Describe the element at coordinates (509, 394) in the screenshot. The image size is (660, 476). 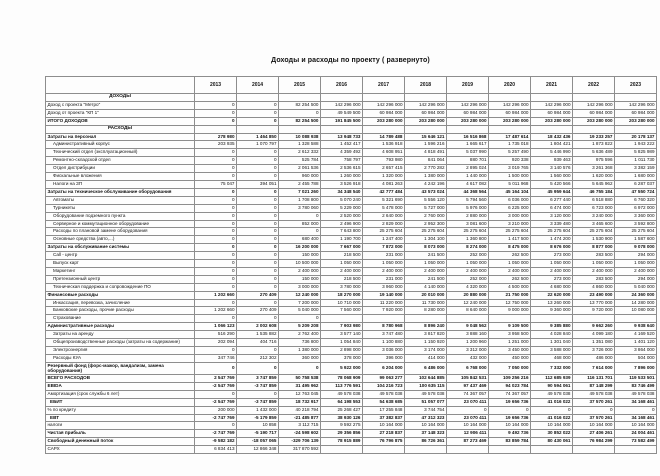
I see `value-cell: 74 367 057` at that location.